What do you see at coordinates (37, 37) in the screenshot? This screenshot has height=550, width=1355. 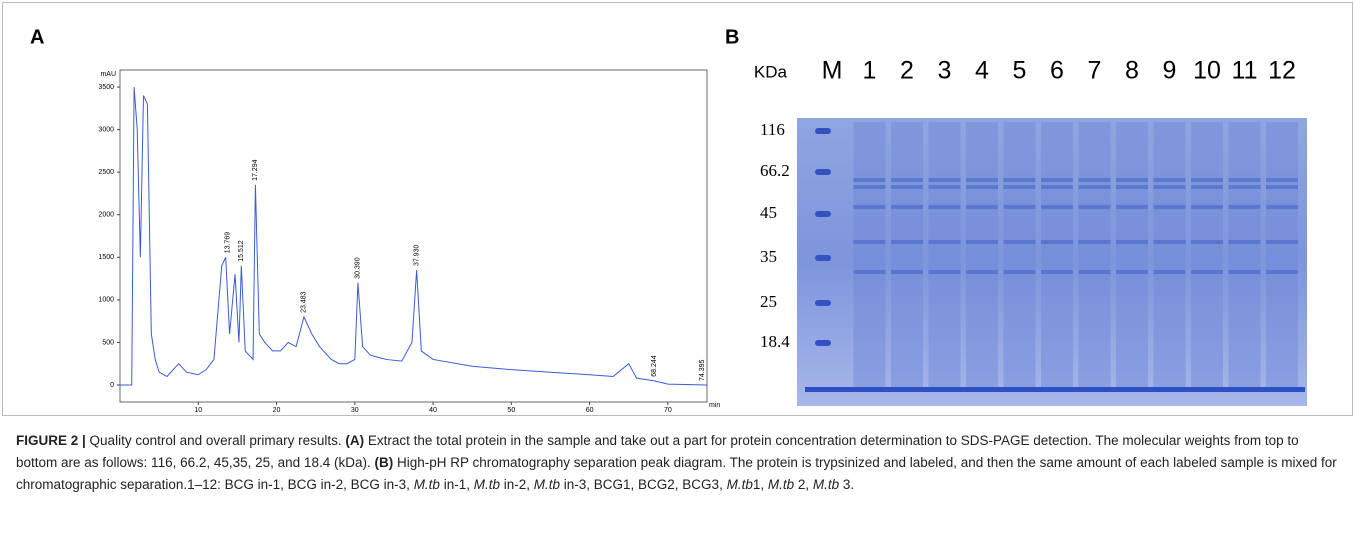 I see `panel-label: A` at bounding box center [37, 37].